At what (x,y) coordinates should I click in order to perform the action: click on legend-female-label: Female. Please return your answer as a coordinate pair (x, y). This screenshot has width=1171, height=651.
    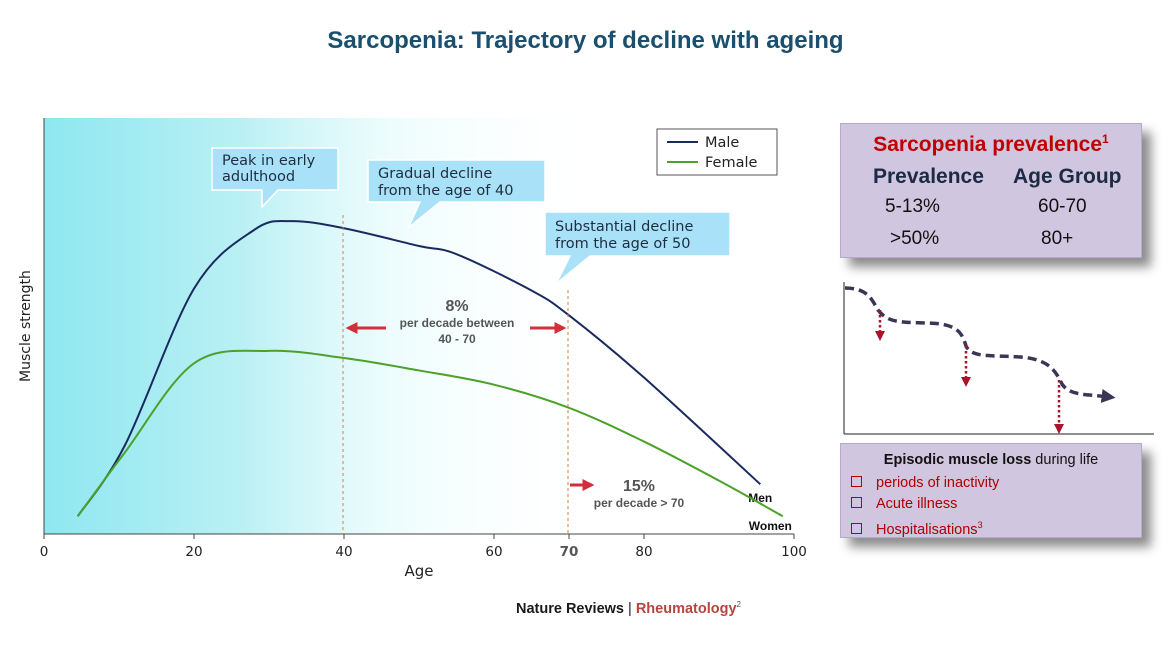
    Looking at the image, I should click on (731, 163).